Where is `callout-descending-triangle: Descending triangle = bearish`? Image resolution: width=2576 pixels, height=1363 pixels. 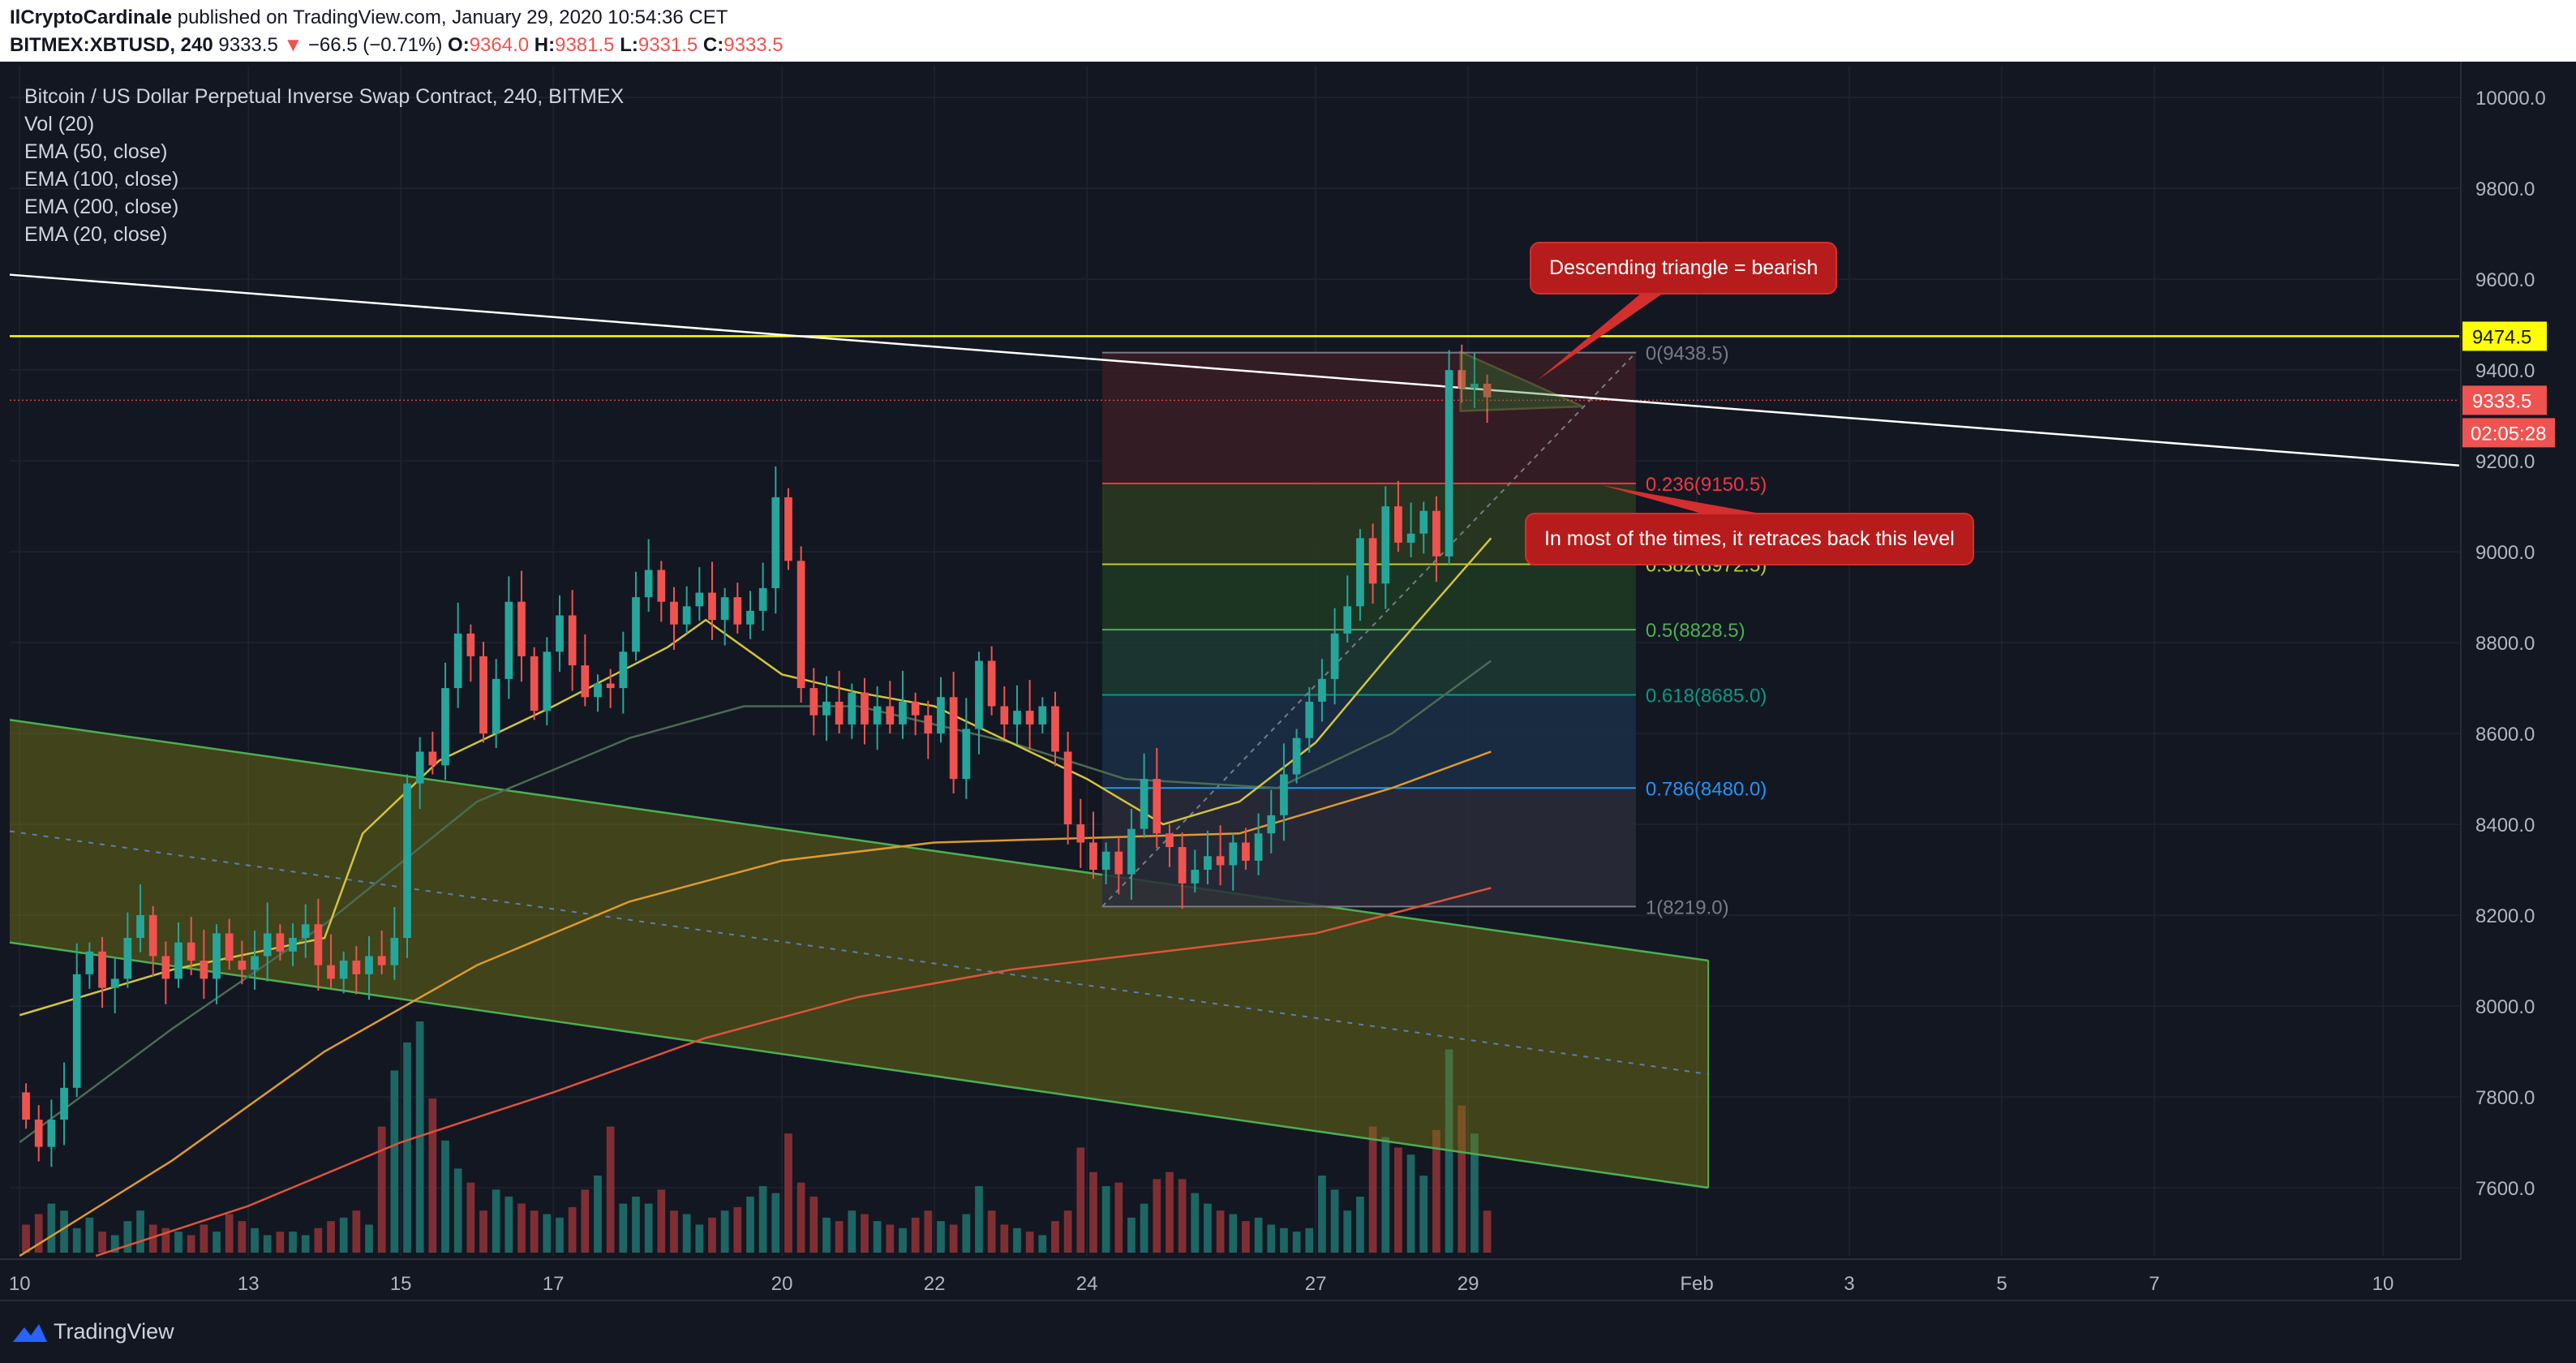 callout-descending-triangle: Descending triangle = bearish is located at coordinates (1684, 269).